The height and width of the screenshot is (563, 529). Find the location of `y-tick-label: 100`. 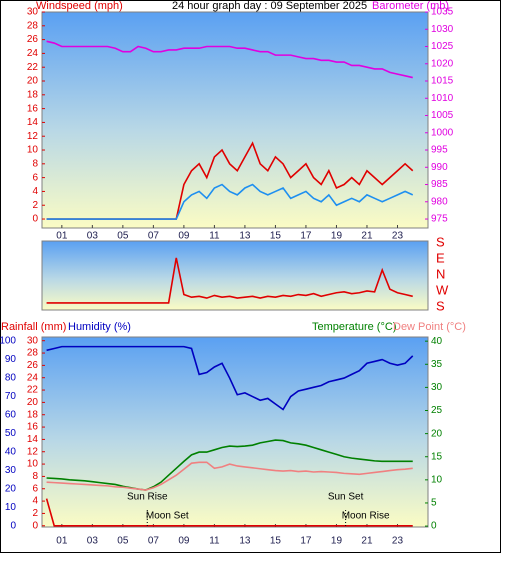

y-tick-label: 100 is located at coordinates (8, 341).